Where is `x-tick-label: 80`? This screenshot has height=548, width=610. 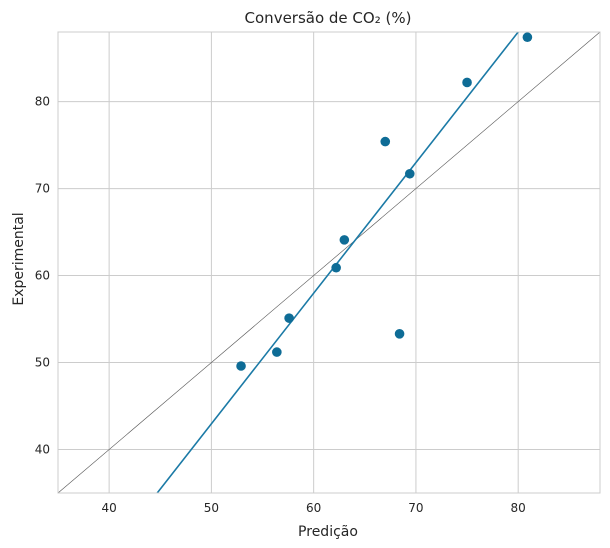
x-tick-label: 80 is located at coordinates (518, 508).